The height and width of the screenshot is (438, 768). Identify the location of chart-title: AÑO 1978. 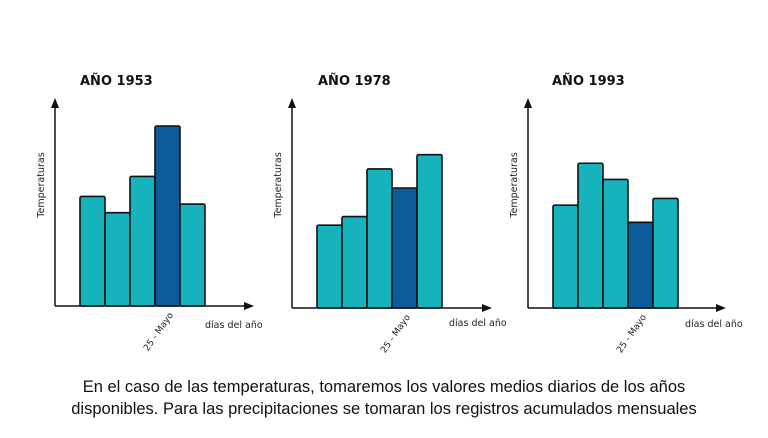
(354, 81).